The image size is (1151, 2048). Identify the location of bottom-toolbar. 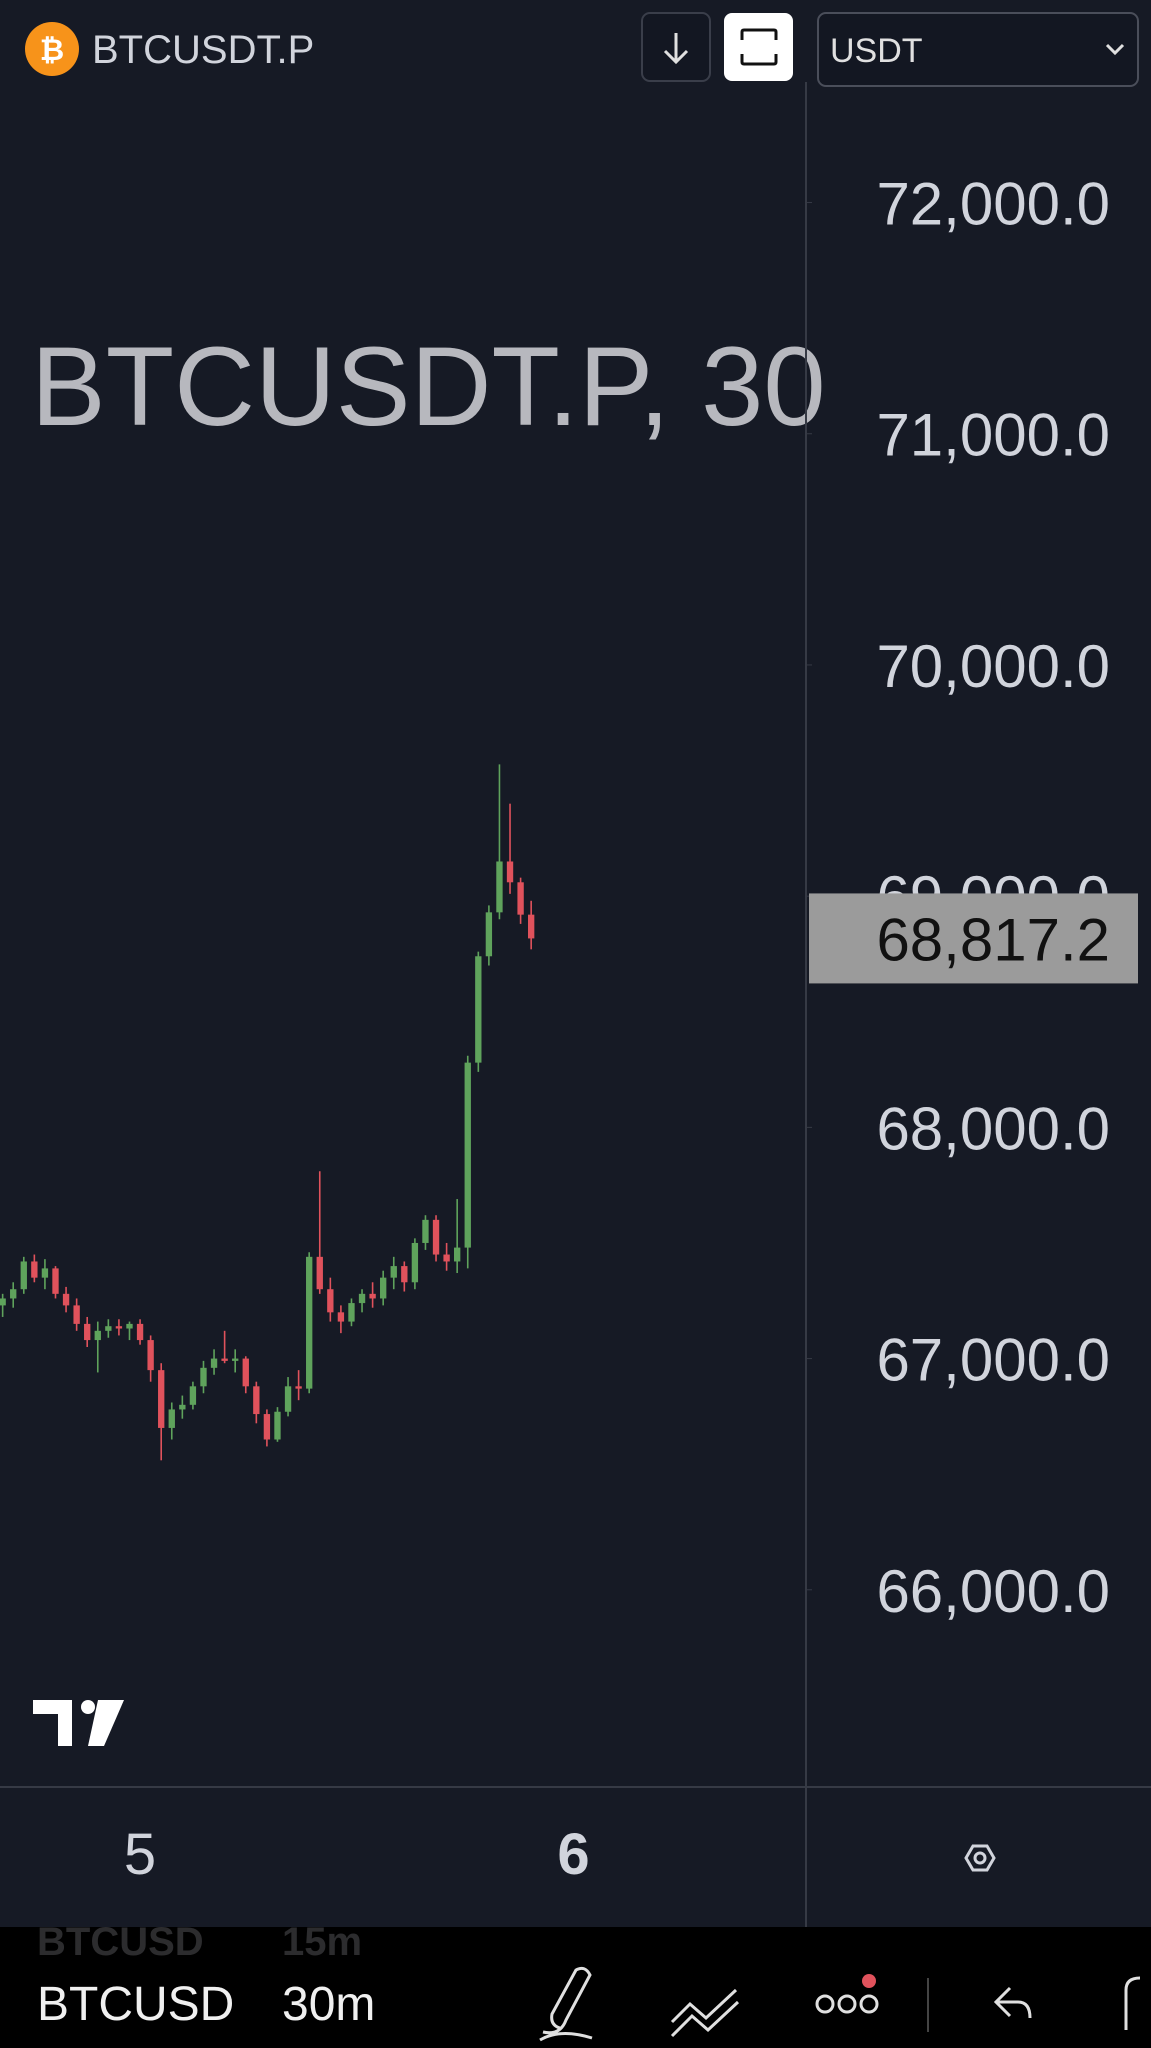
(575, 1987).